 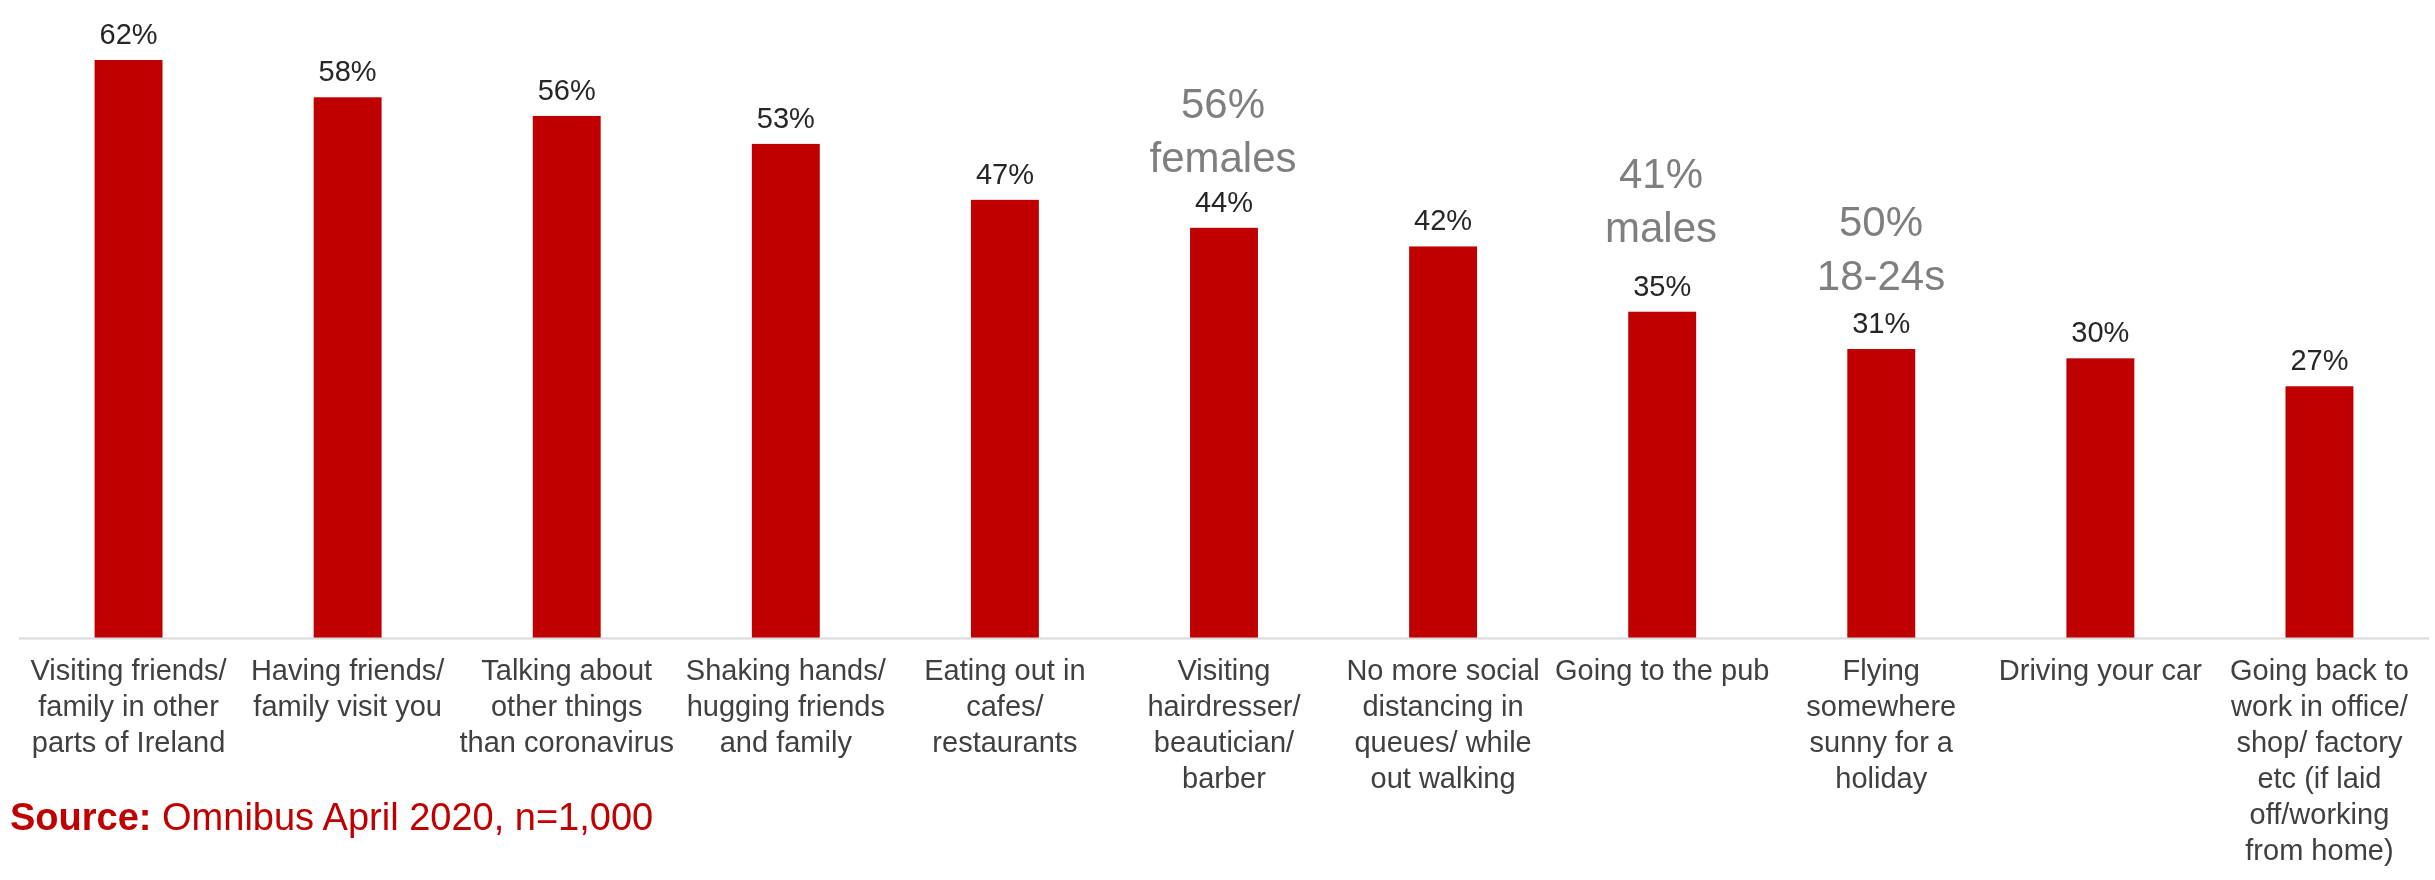 I want to click on data-label: 47%, so click(x=1004, y=173).